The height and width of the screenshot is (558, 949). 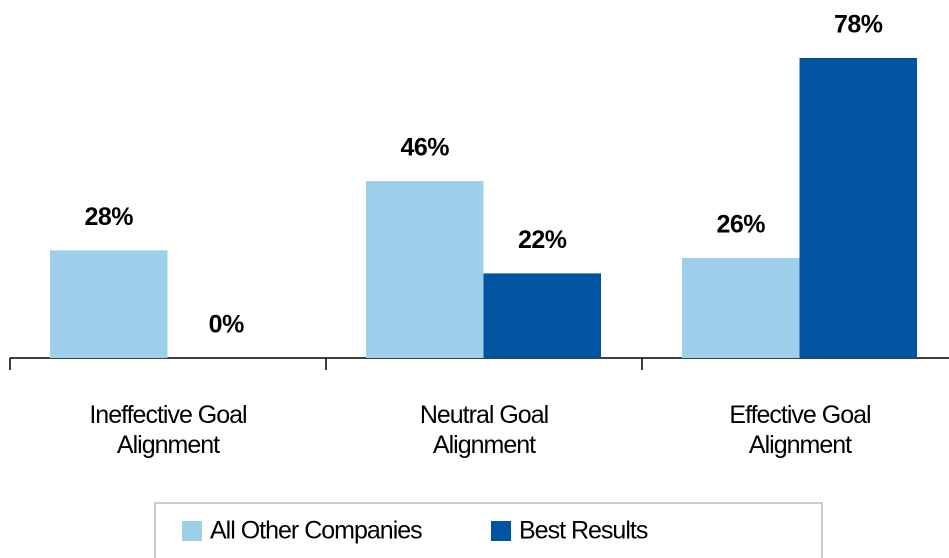 What do you see at coordinates (542, 240) in the screenshot?
I see `data-label: 22%` at bounding box center [542, 240].